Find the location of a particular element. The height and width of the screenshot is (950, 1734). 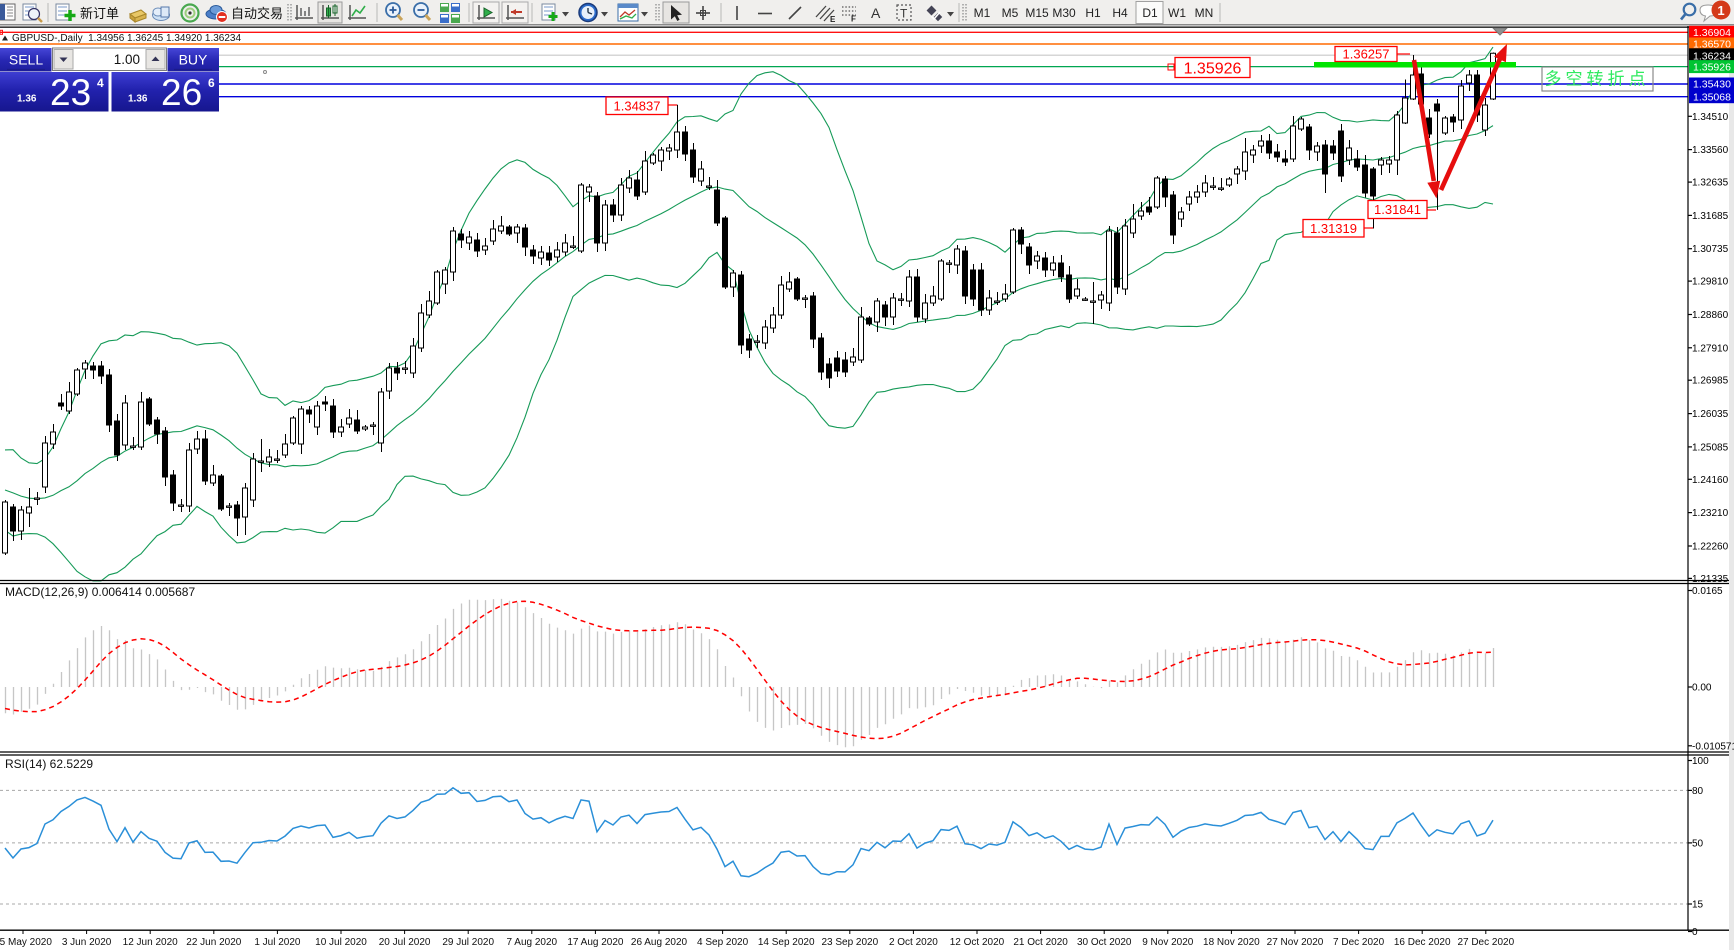

svg-text: 1.28860 is located at coordinates (1710, 315).